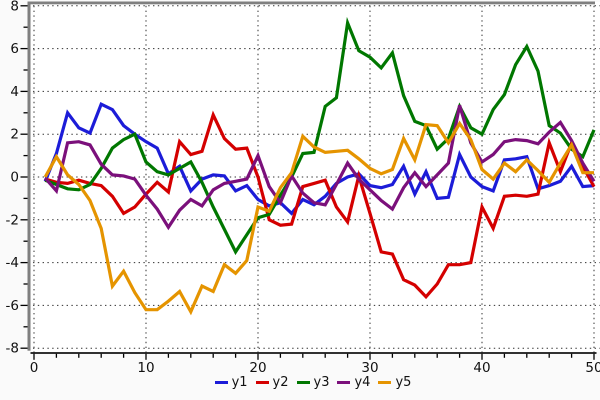 The height and width of the screenshot is (400, 600). Describe the element at coordinates (344, 382) in the screenshot. I see `legend-swatch-y4` at that location.